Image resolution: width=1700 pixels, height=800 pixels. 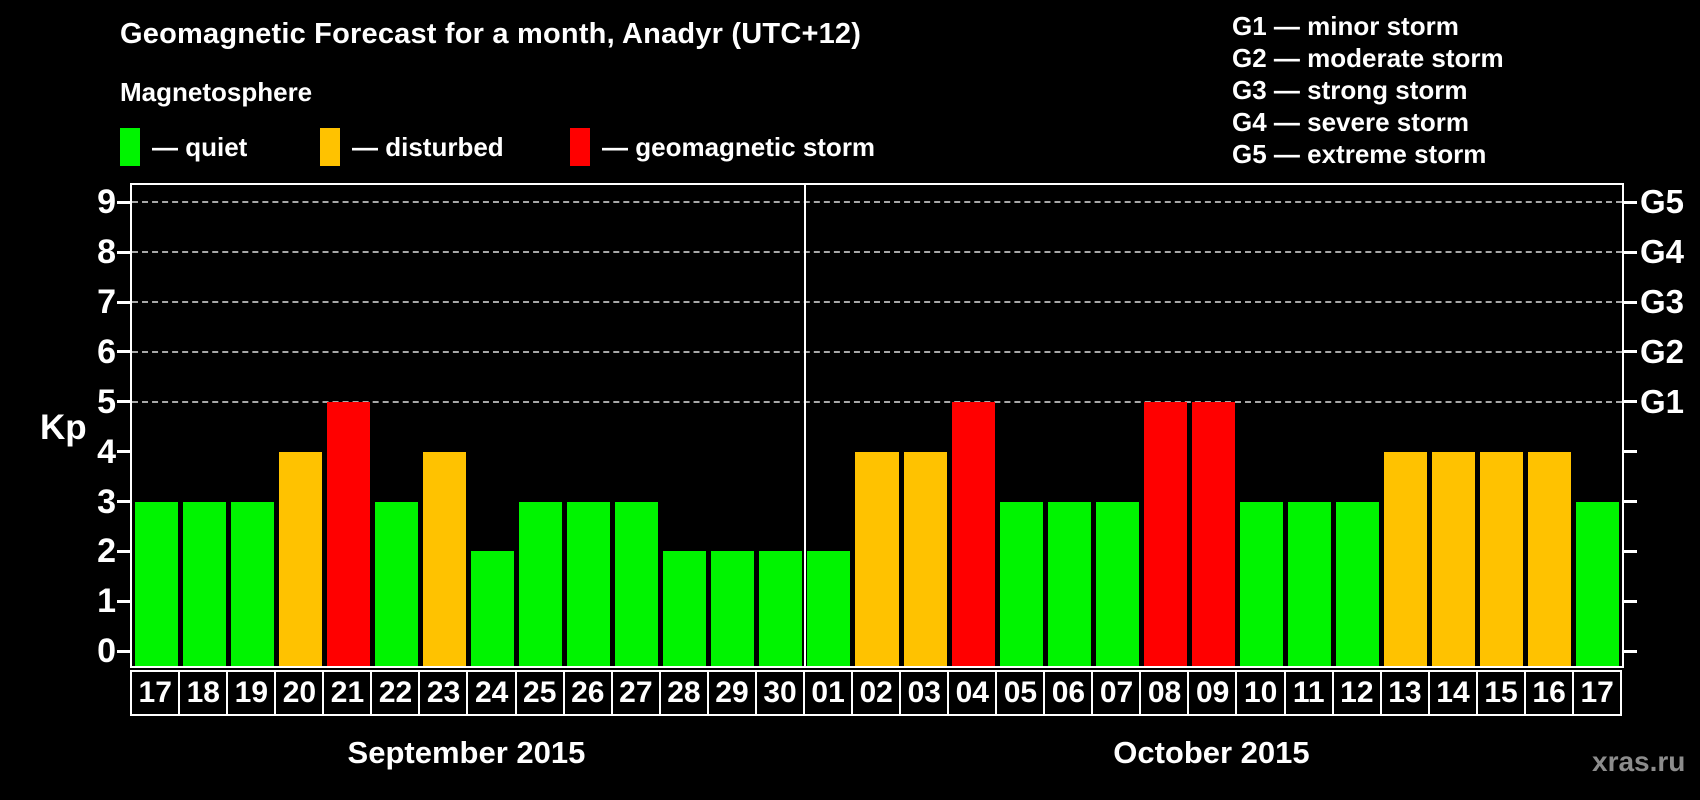 What do you see at coordinates (1405, 693) in the screenshot?
I see `x-axis-day-label: 13` at bounding box center [1405, 693].